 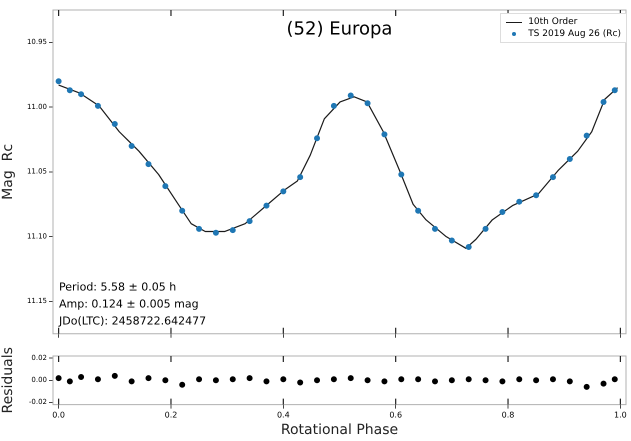 I want to click on y-axis-title: Mag Rc, so click(x=8, y=172).